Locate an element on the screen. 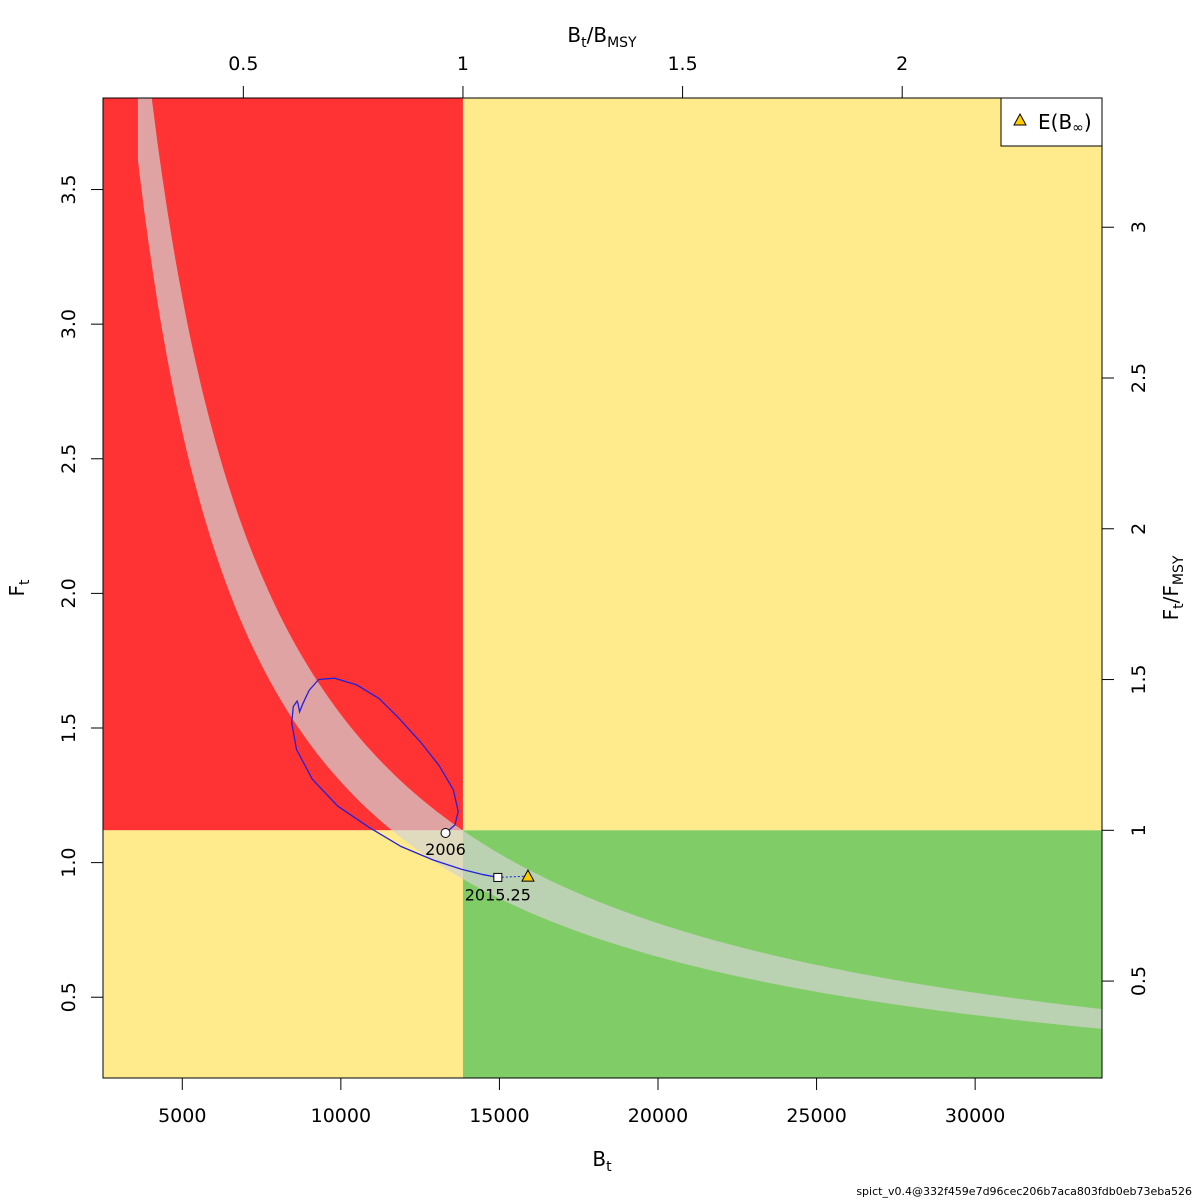 The image size is (1200, 1200). x-axis-title: Bt is located at coordinates (602, 1161).